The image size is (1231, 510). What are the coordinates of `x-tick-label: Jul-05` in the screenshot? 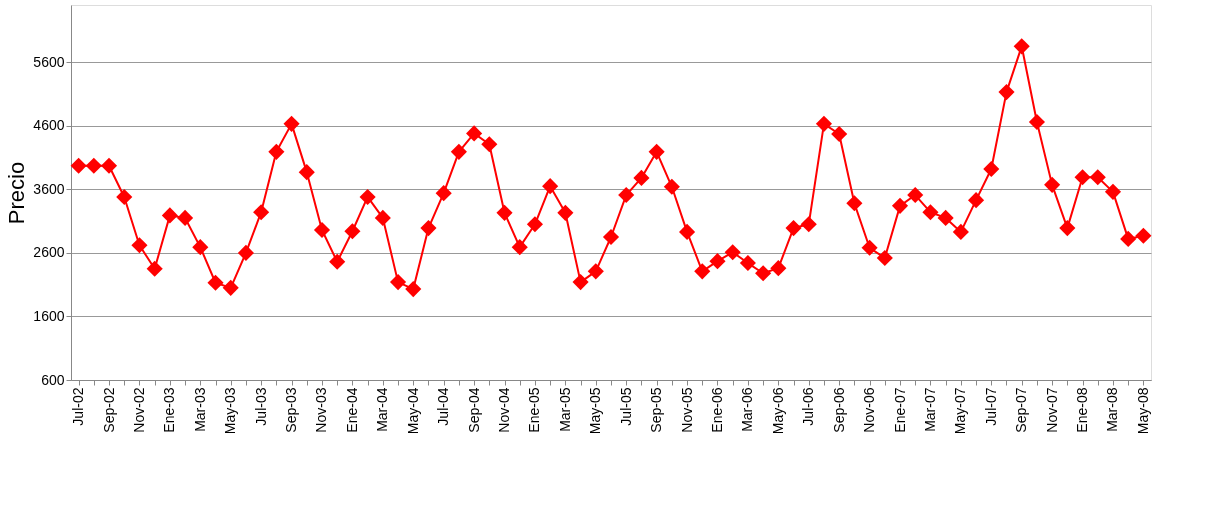 It's located at (625, 406).